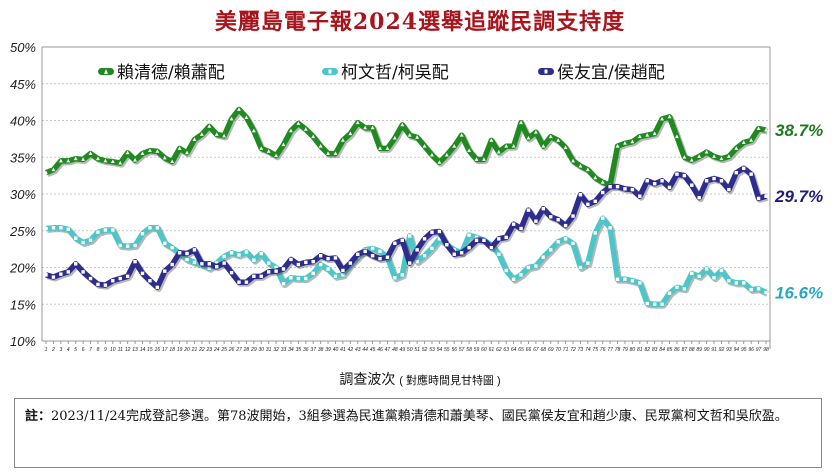  I want to click on x-axis-title: 調查波次 ( 對應時間見甘特圖 ), so click(420, 379).